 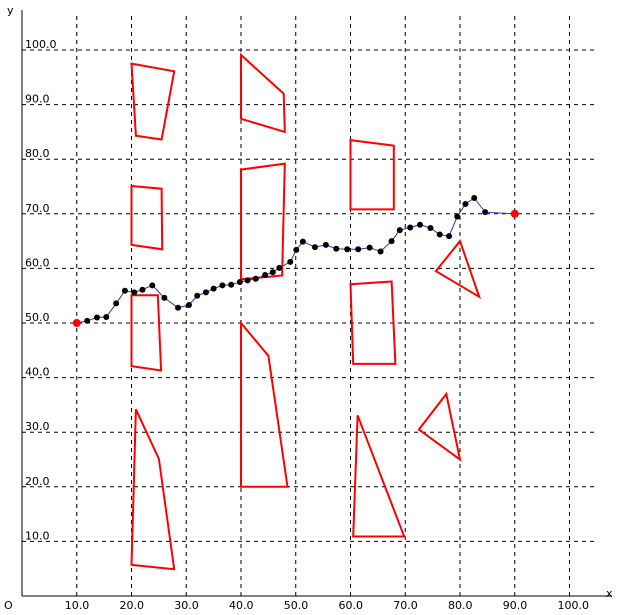 I want to click on y-axis-label: y, so click(x=10, y=10).